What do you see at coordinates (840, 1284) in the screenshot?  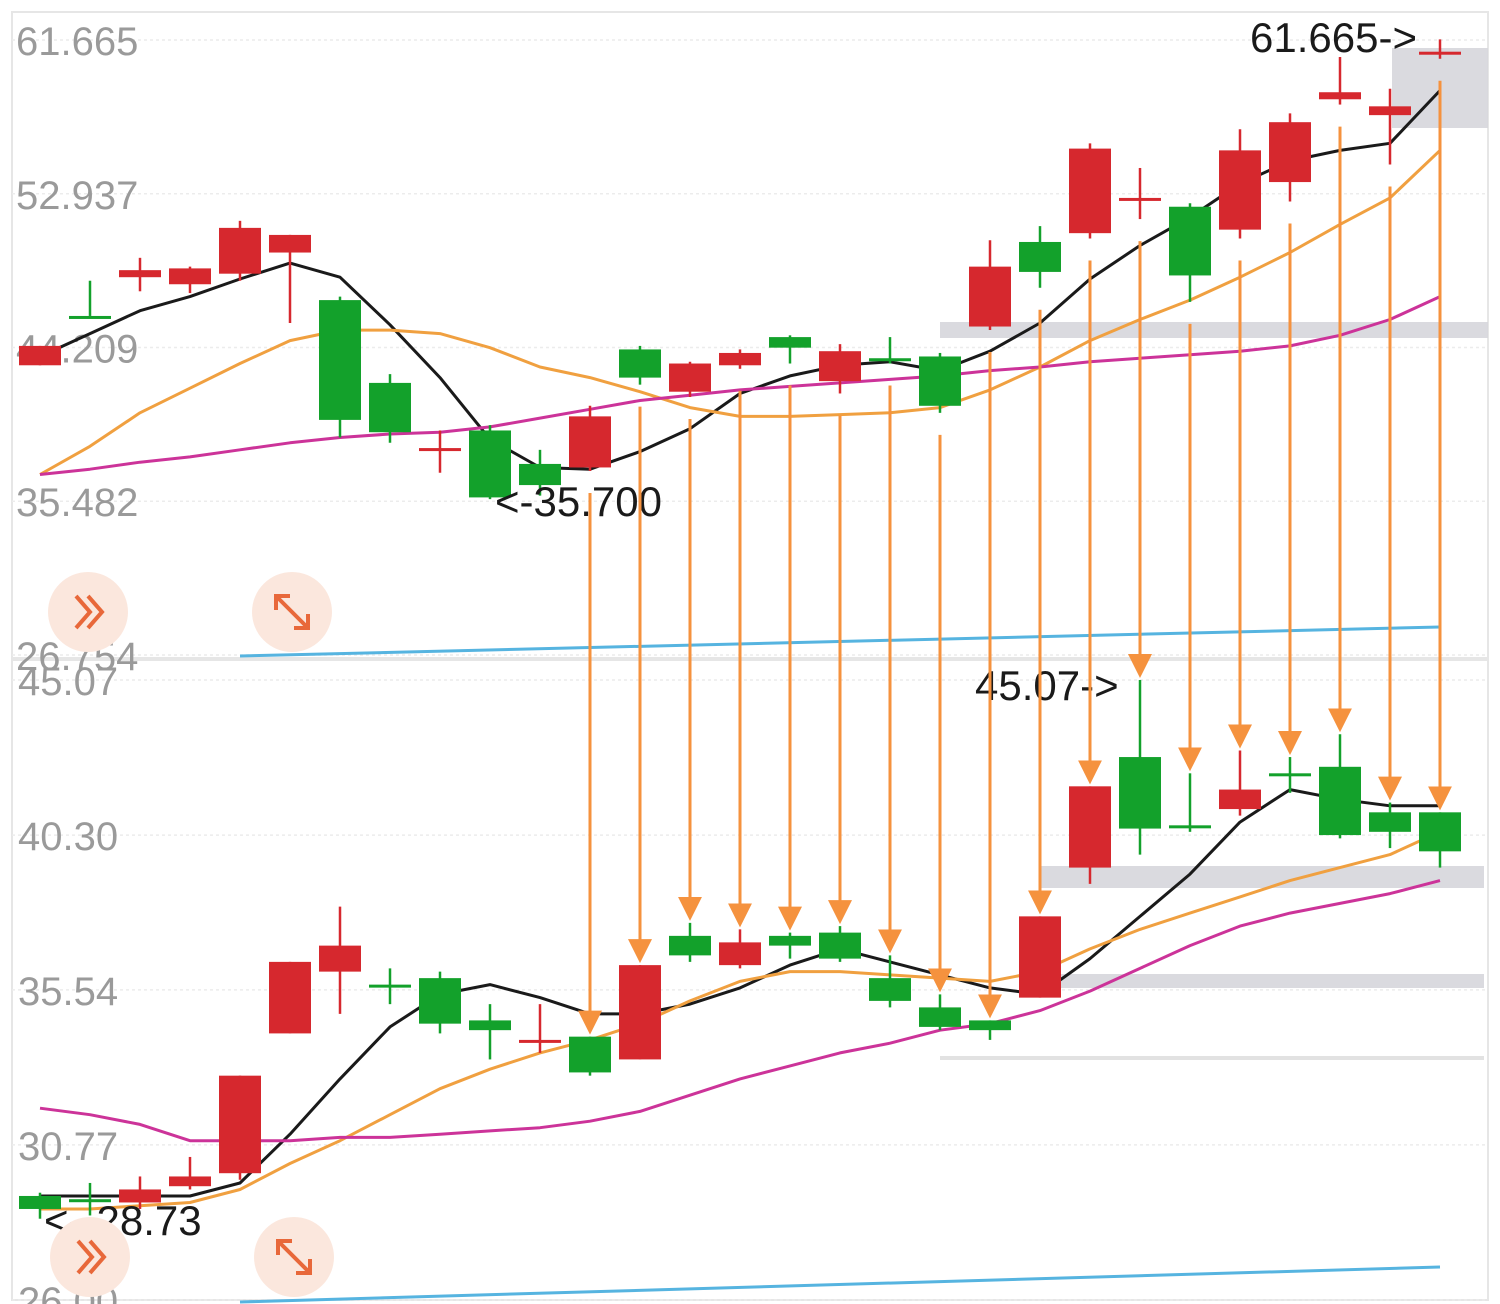 I see `baseline-line` at bounding box center [840, 1284].